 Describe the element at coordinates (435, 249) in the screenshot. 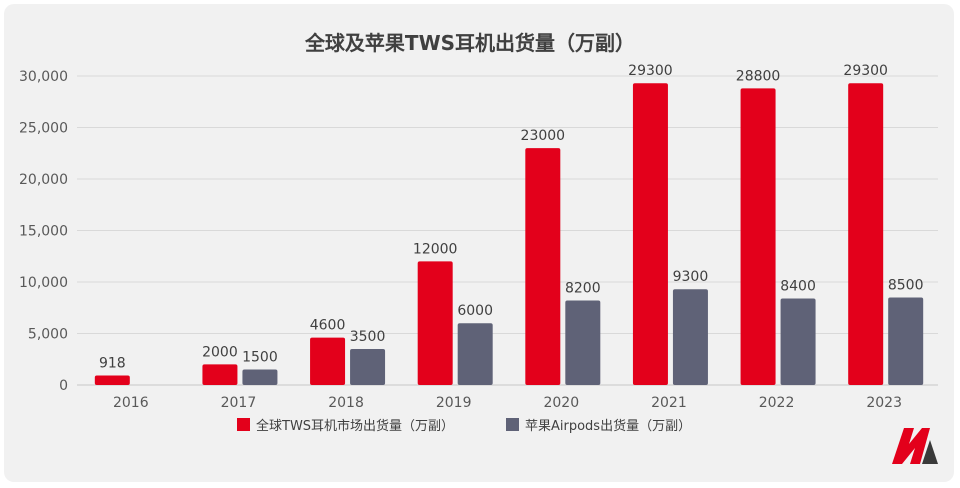

I see `data-label-global-2019: 12000` at that location.